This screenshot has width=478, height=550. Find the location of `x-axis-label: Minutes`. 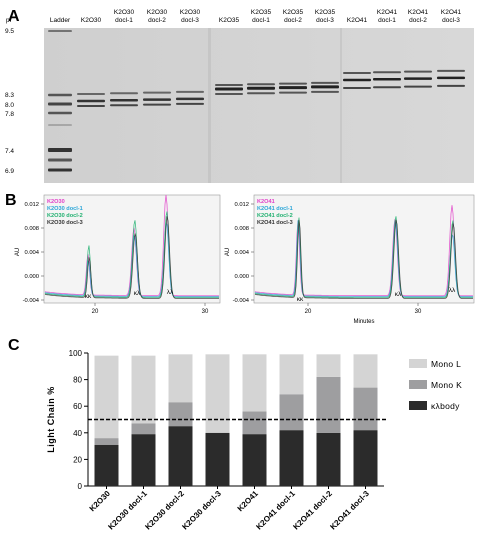

x-axis-label: Minutes is located at coordinates (363, 322).